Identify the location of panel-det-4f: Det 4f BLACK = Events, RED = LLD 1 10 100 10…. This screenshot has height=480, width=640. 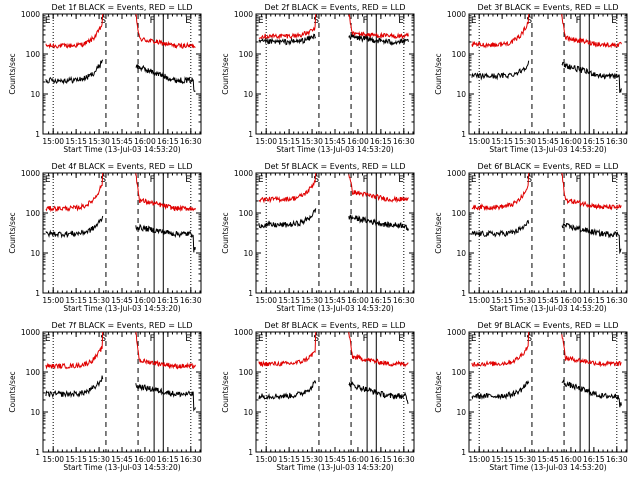
(105, 237).